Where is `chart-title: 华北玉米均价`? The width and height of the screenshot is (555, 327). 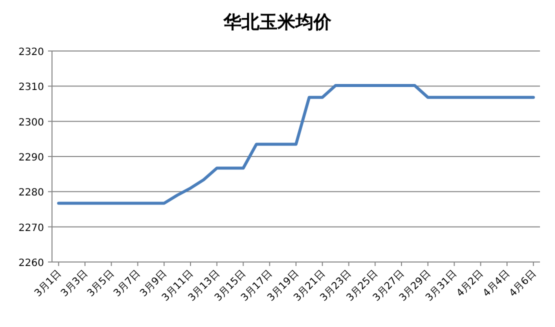 chart-title: 华北玉米均价 is located at coordinates (277, 22).